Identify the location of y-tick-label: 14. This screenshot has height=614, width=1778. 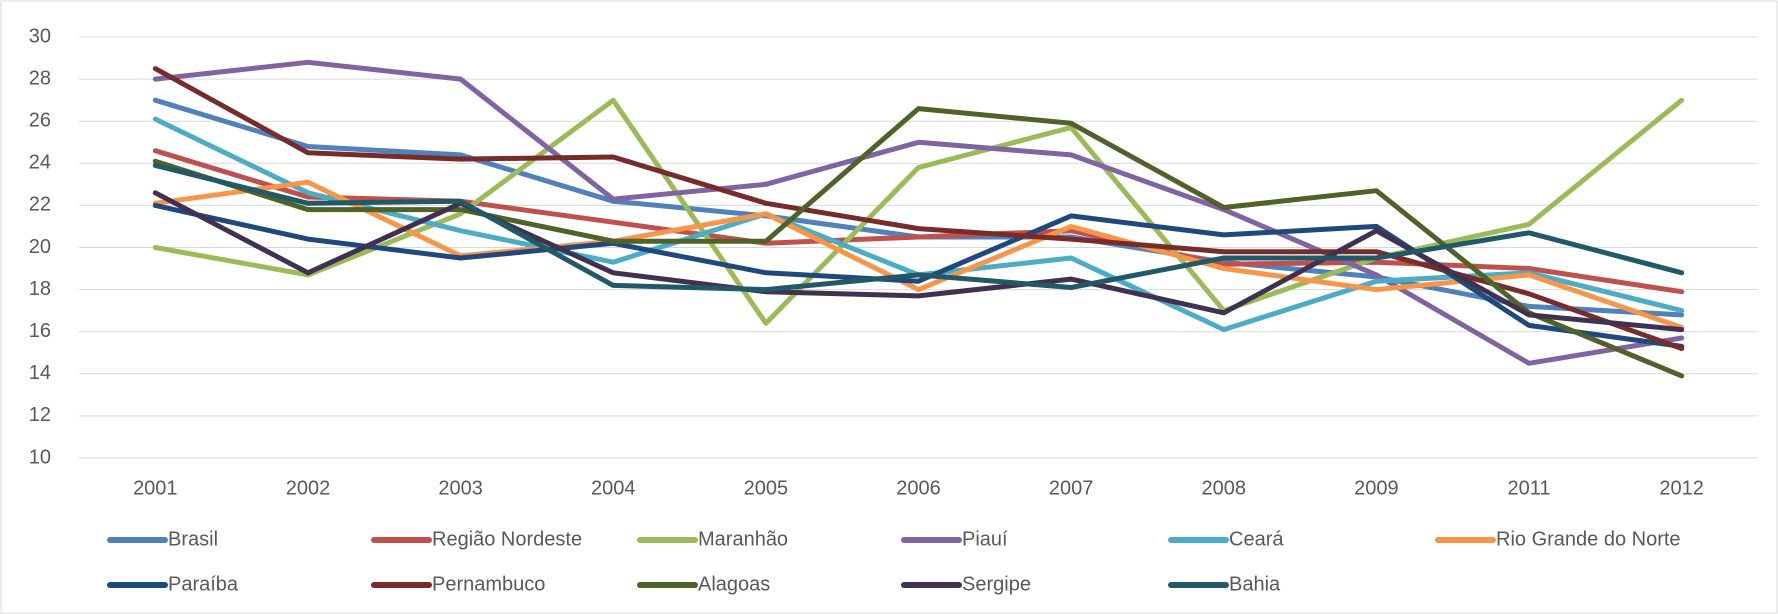
(40, 373).